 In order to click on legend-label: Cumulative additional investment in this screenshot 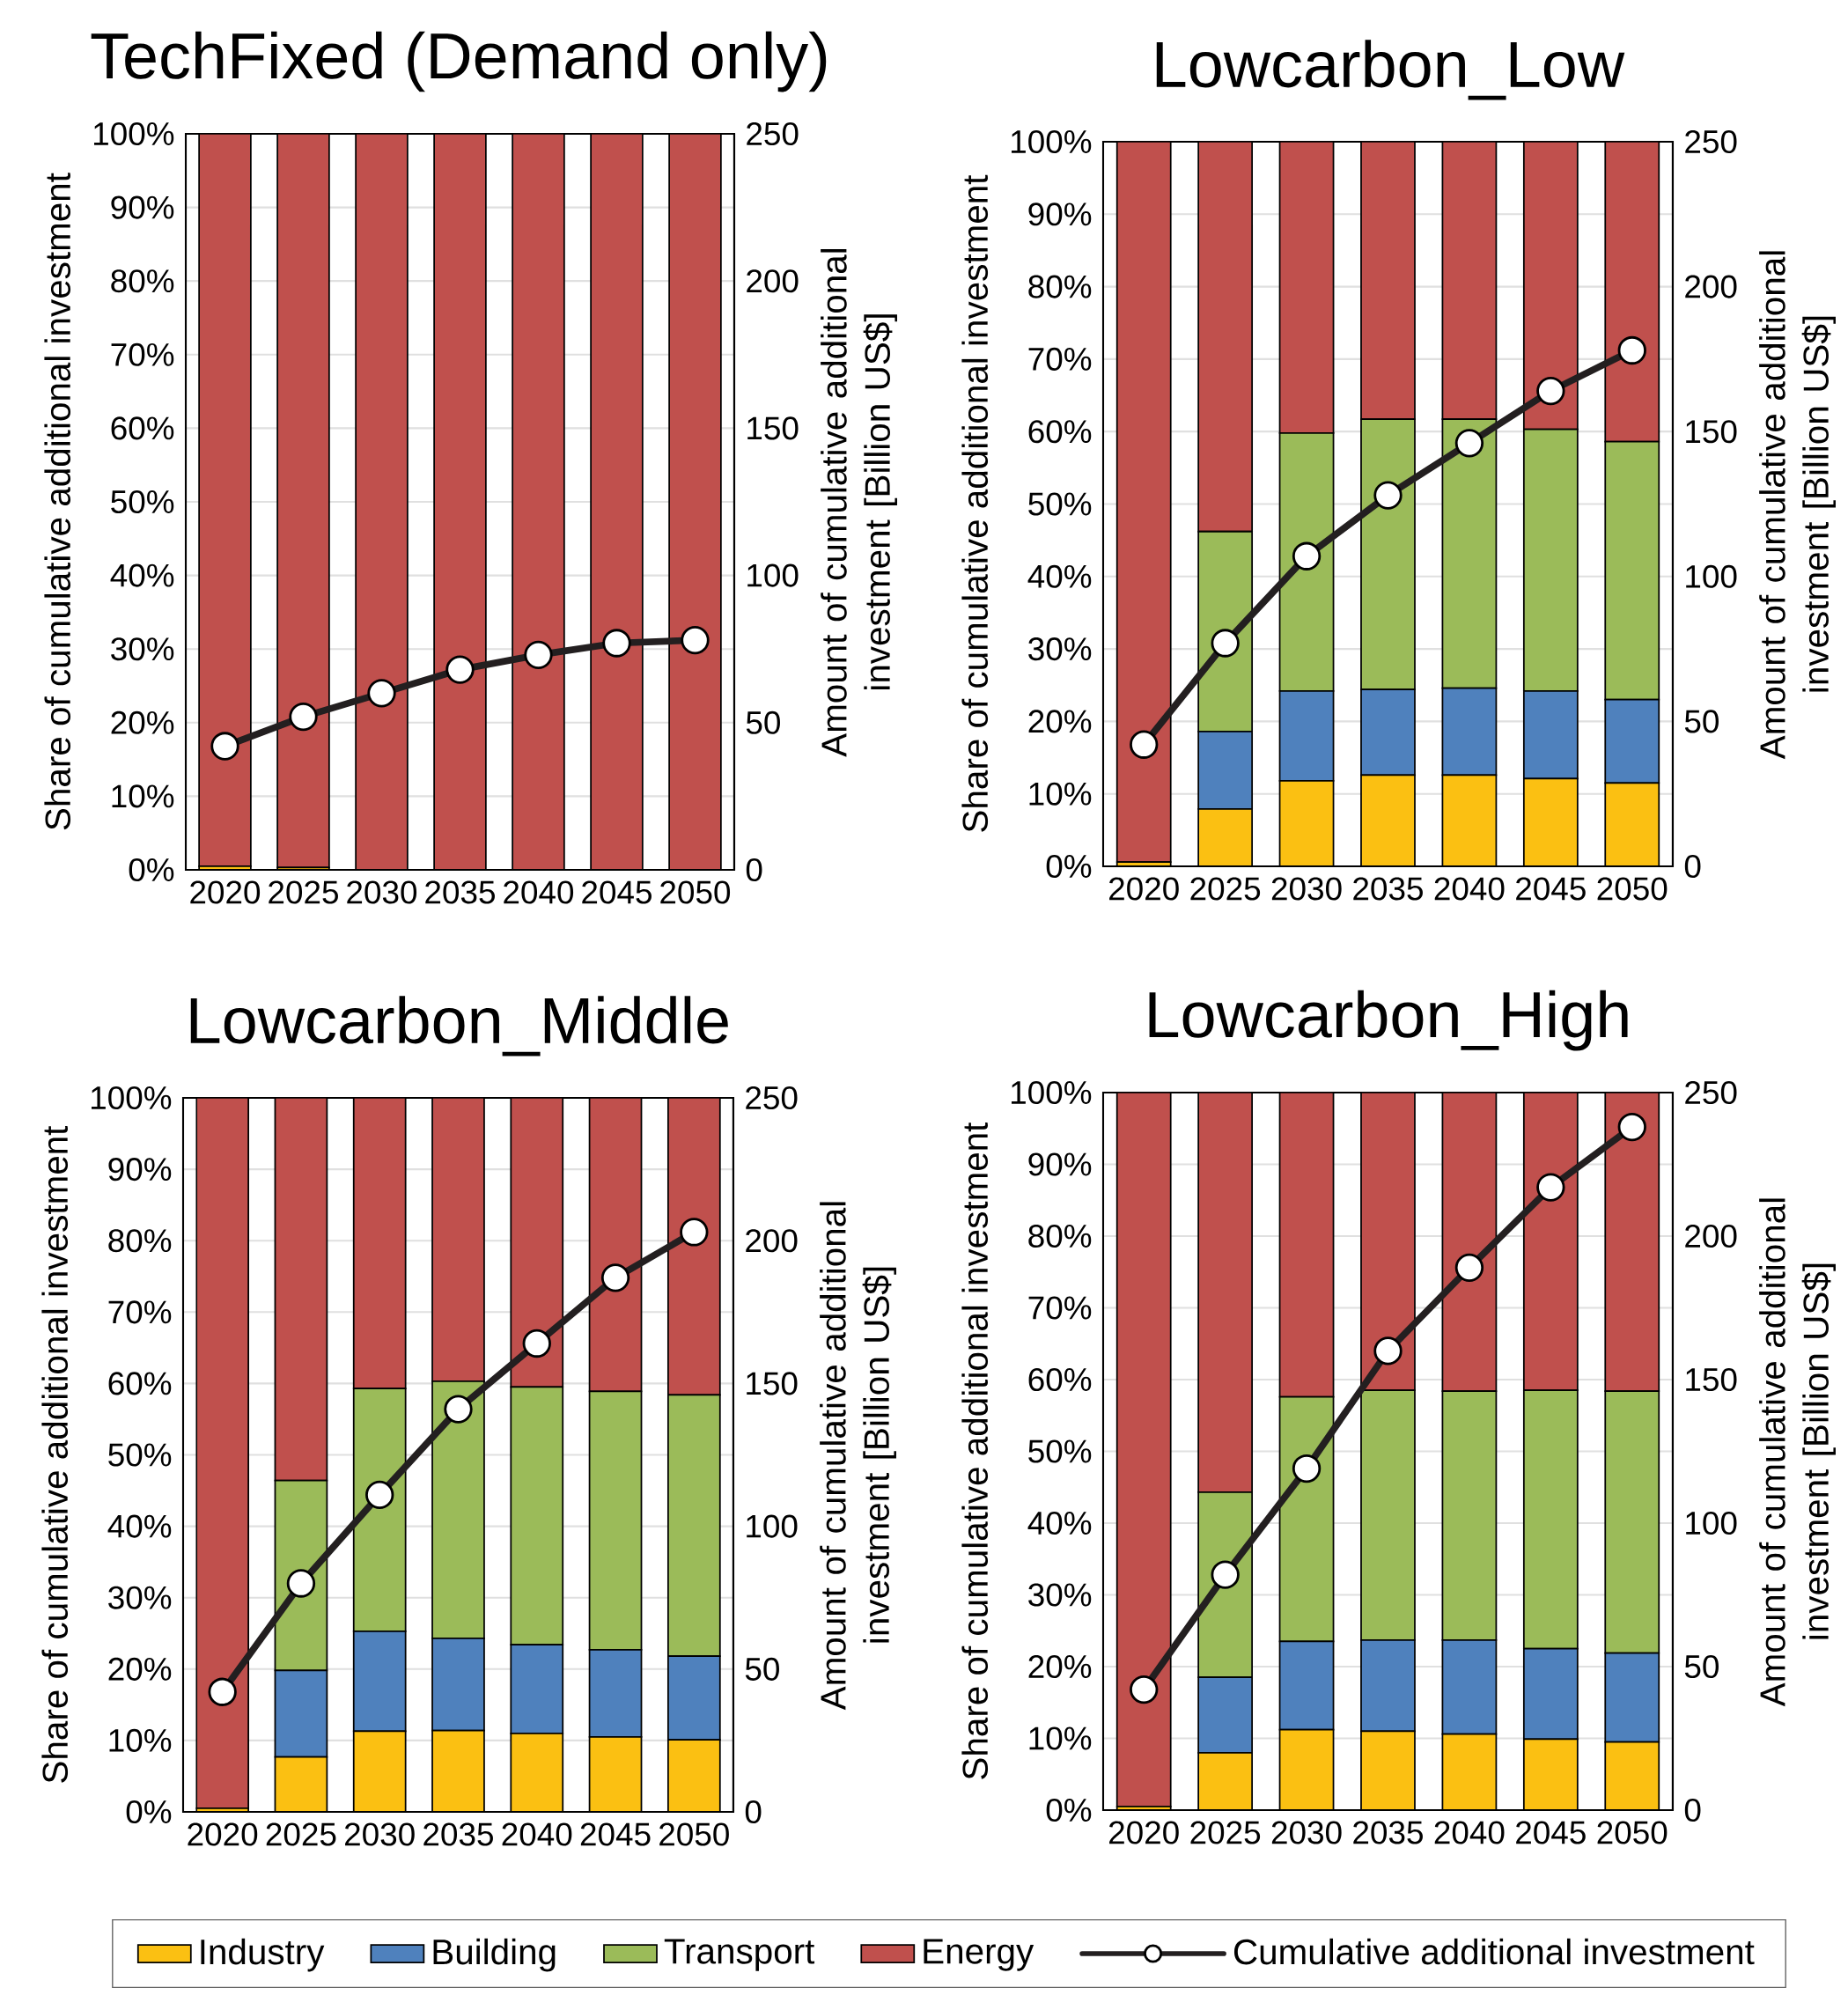, I will do `click(1494, 1951)`.